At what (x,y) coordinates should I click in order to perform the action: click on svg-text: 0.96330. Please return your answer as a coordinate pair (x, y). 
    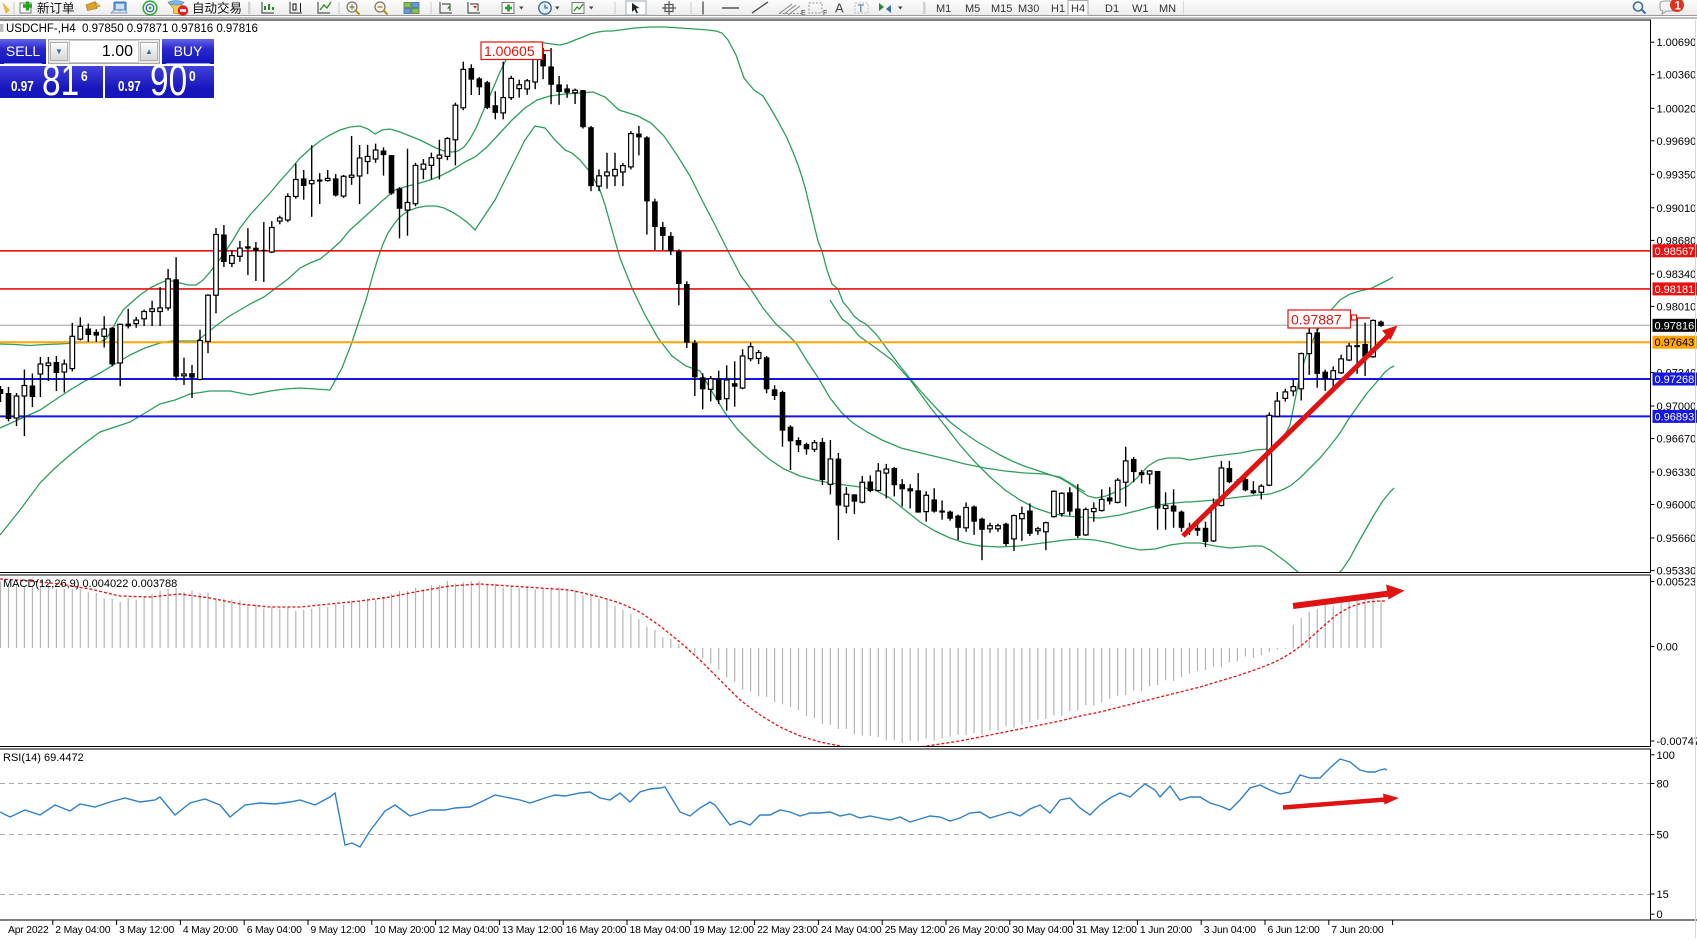
    Looking at the image, I should click on (1677, 473).